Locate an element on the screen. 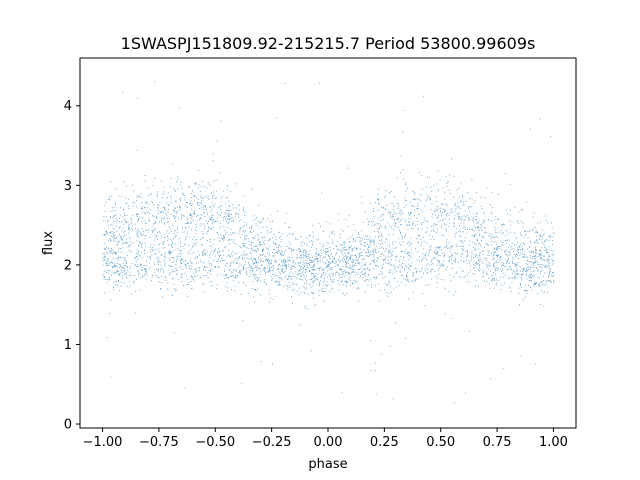 The height and width of the screenshot is (480, 640). y-tick-label: 2 is located at coordinates (68, 265).